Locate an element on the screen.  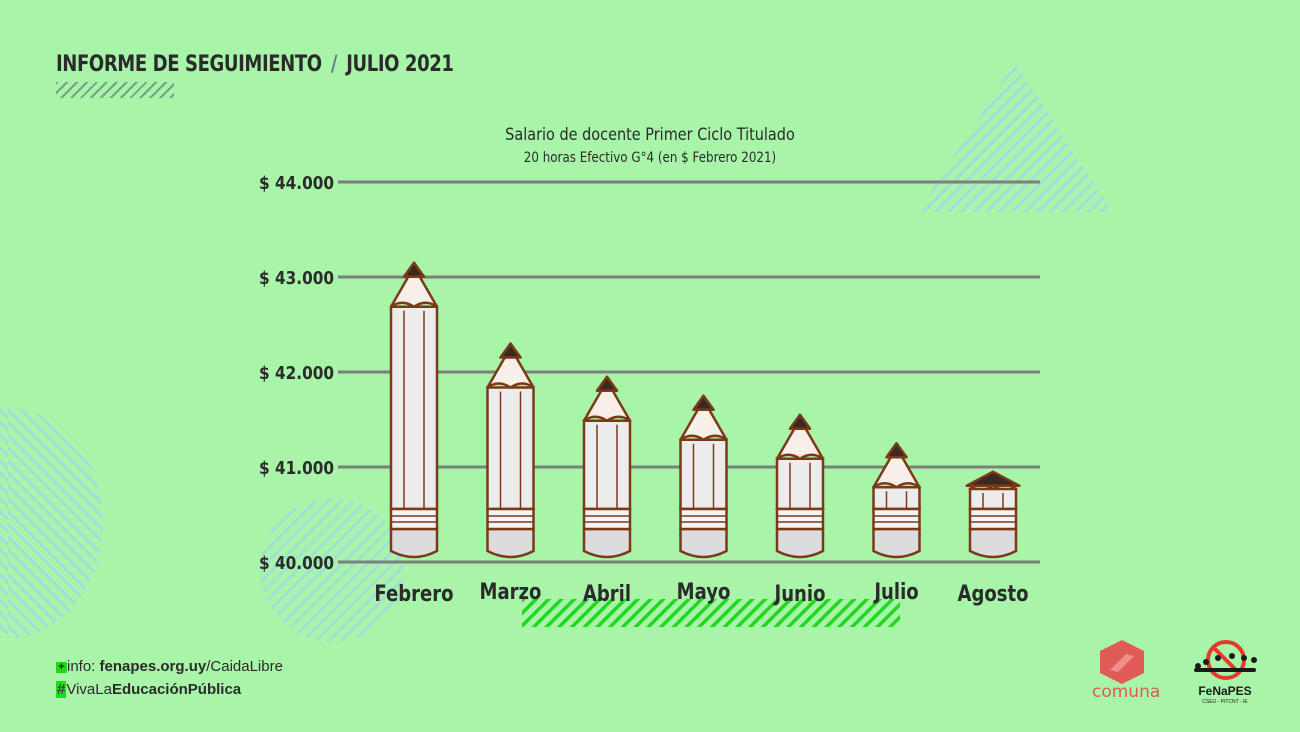
circle-decoration is located at coordinates (332, 570).